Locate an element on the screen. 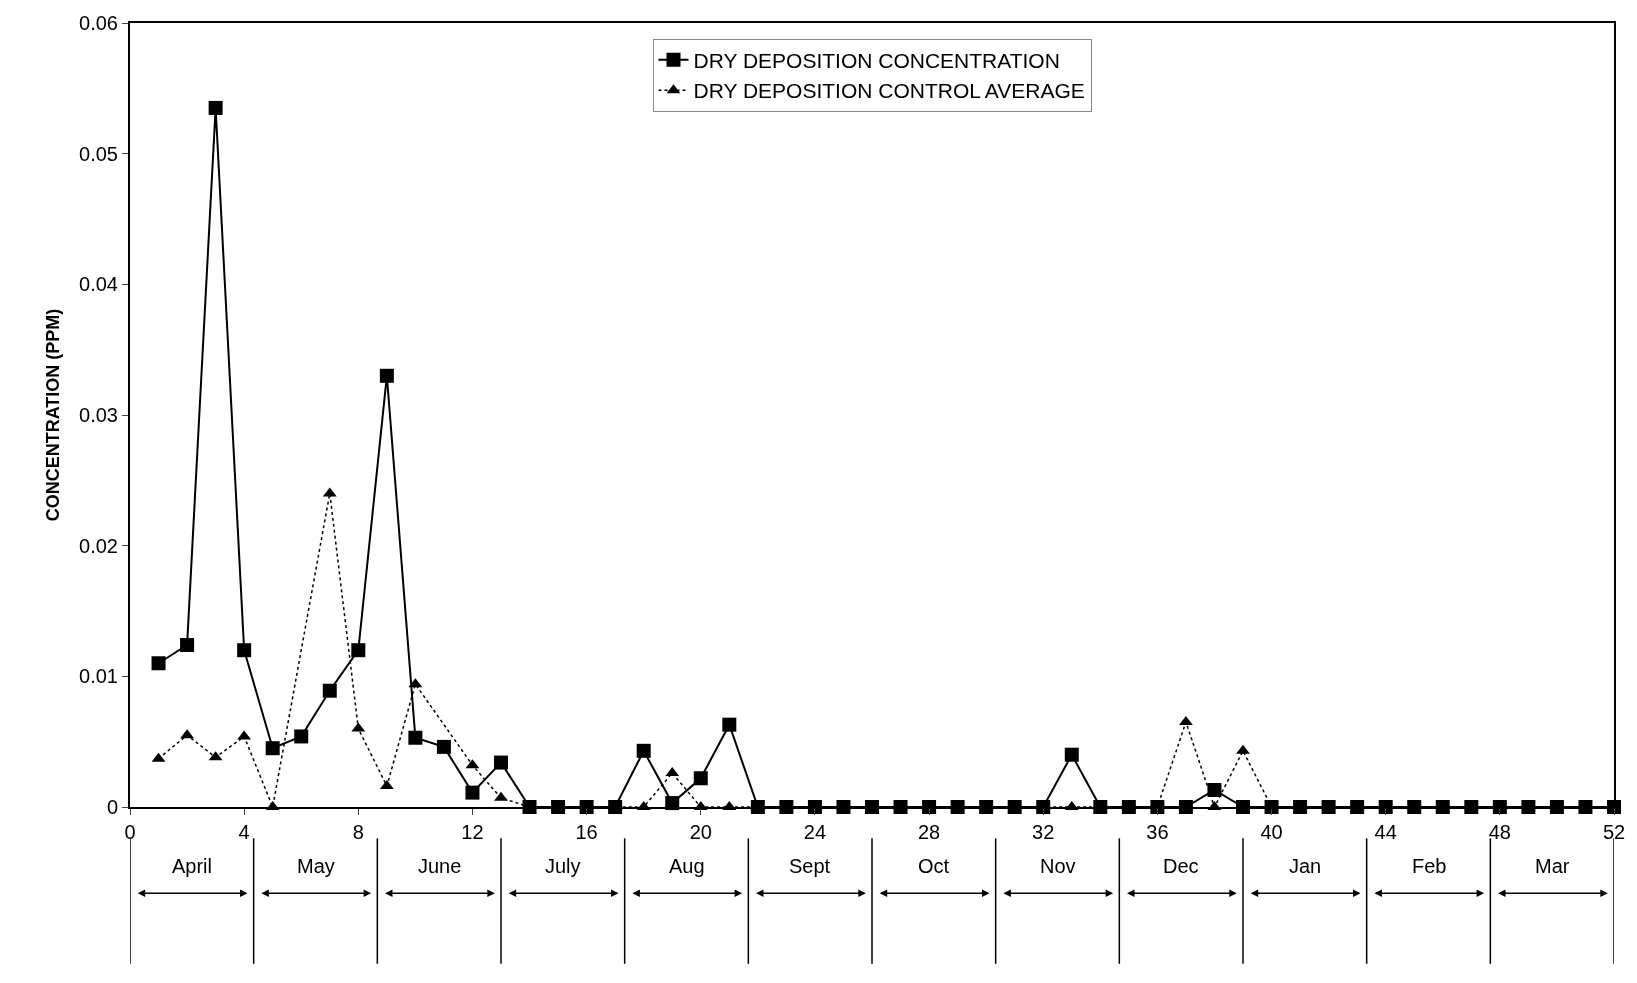 This screenshot has height=983, width=1637. x-tick-label: 8 is located at coordinates (358, 832).